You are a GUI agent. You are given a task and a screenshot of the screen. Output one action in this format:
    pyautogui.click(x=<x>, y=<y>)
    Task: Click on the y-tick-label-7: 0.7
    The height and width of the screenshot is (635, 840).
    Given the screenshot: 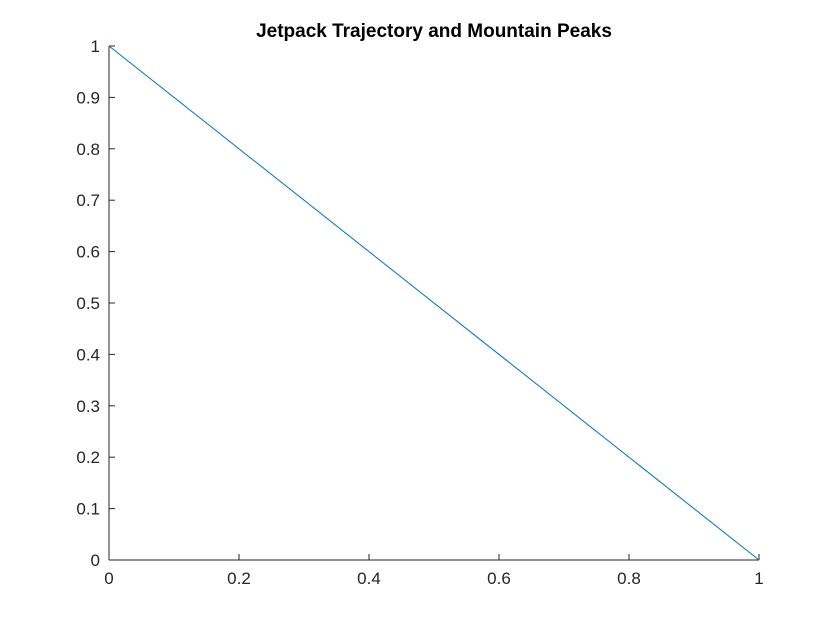 What is the action you would take?
    pyautogui.click(x=88, y=200)
    